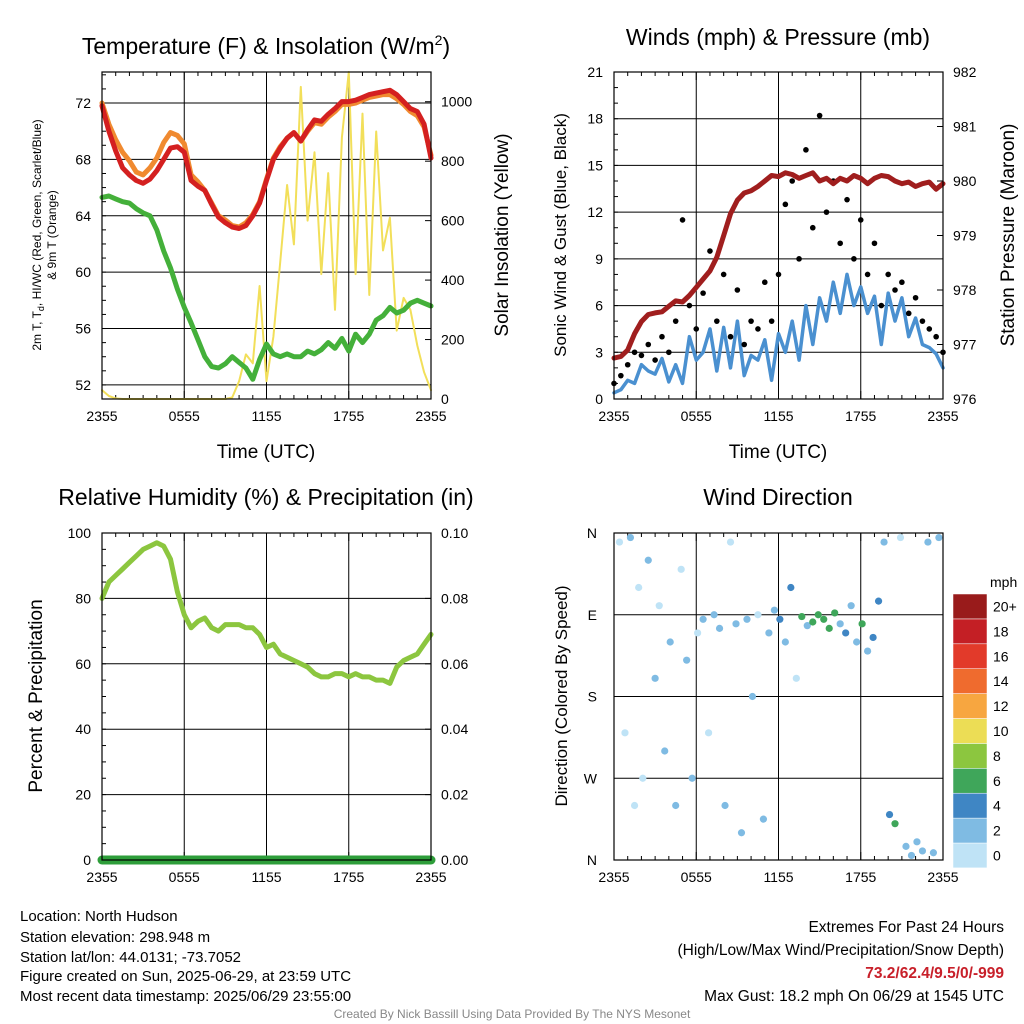  What do you see at coordinates (453, 280) in the screenshot?
I see `y2-tick-label: 400` at bounding box center [453, 280].